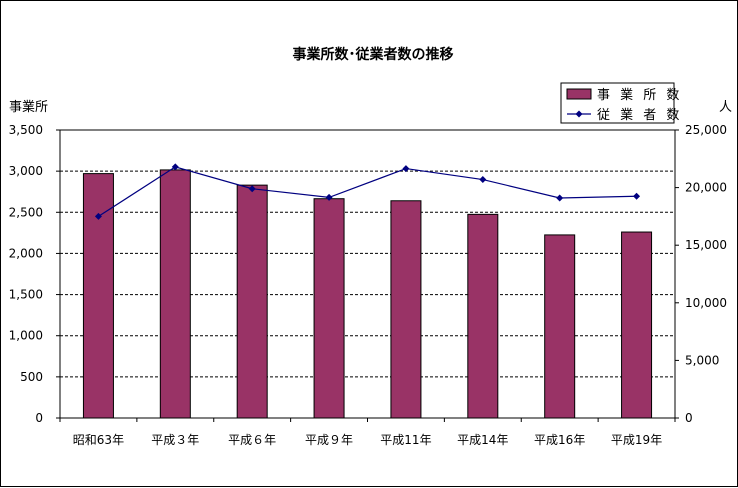 The height and width of the screenshot is (488, 738). What do you see at coordinates (579, 114) in the screenshot?
I see `legend-line-marker` at bounding box center [579, 114].